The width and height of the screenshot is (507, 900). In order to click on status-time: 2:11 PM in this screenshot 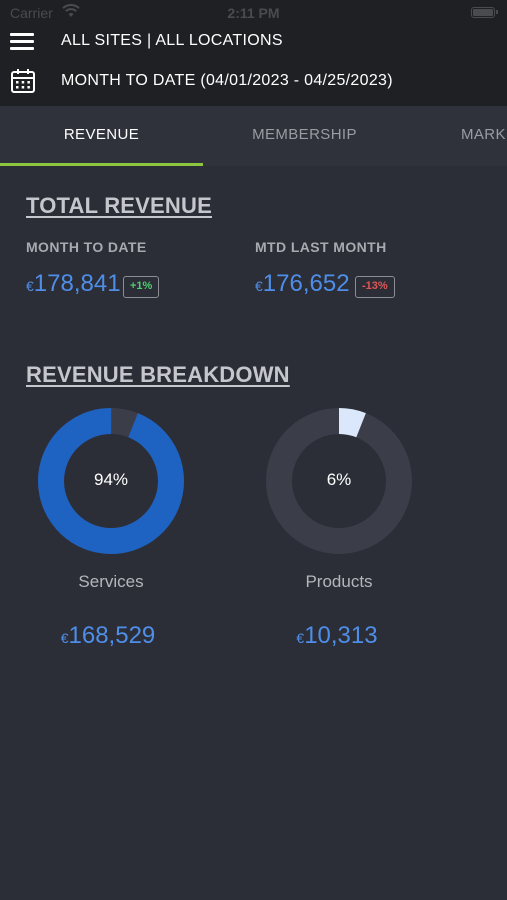, I will do `click(253, 13)`.